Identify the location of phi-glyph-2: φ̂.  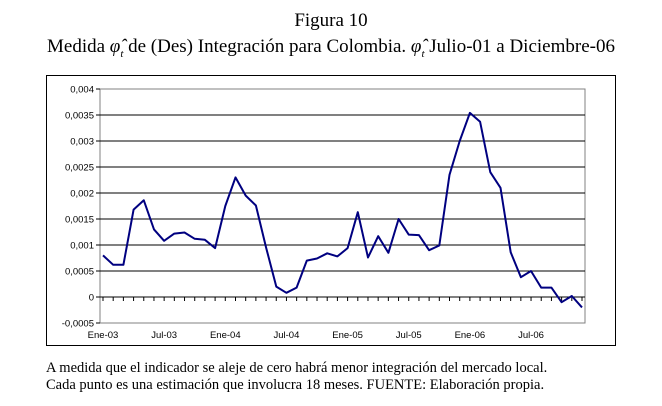
(416, 46).